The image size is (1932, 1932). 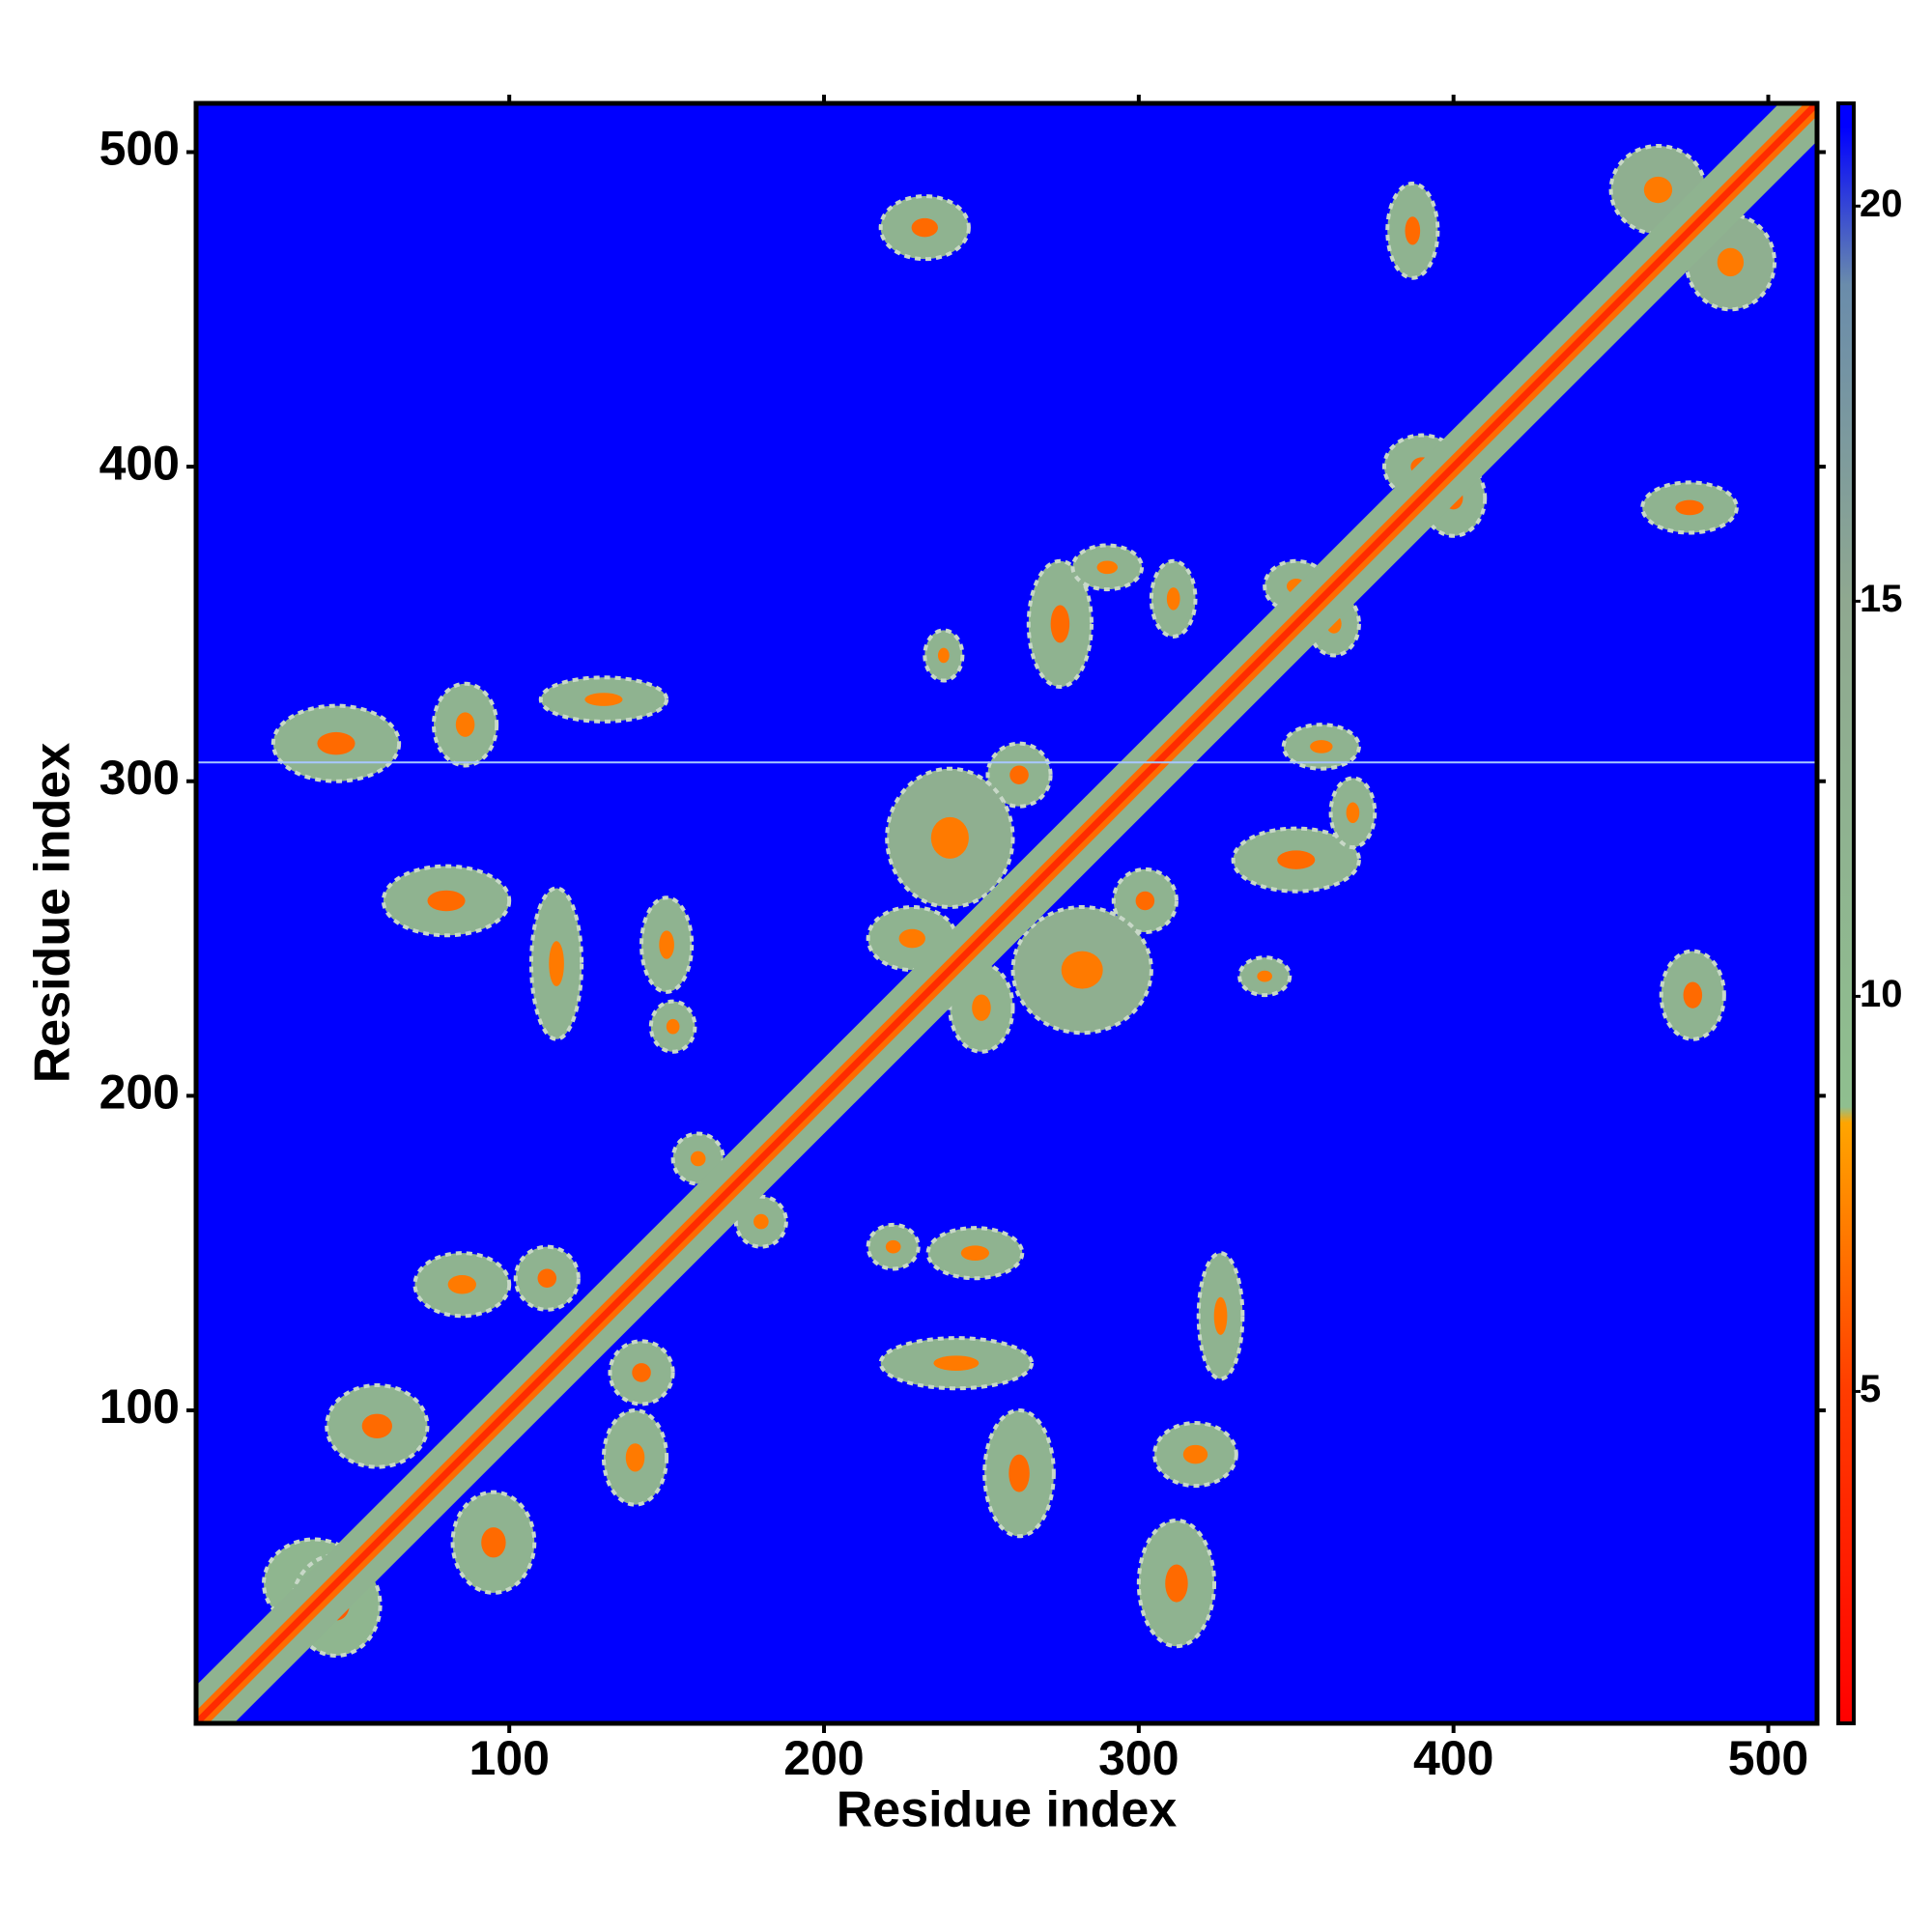 What do you see at coordinates (1453, 1758) in the screenshot?
I see `x-tick-label: 400` at bounding box center [1453, 1758].